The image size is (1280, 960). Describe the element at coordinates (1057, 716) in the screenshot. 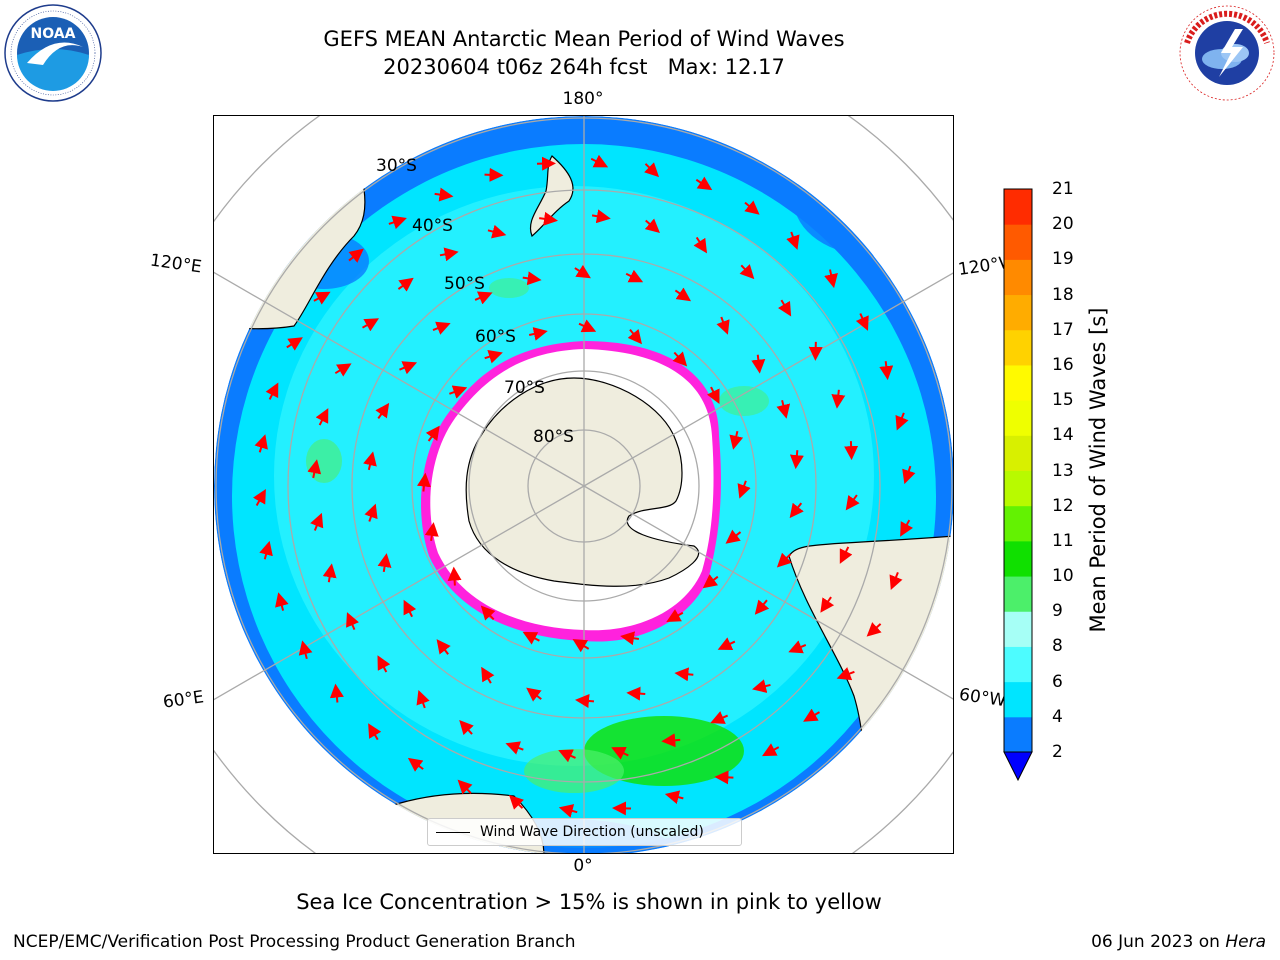

I see `colorbar-tick-label: 4` at that location.